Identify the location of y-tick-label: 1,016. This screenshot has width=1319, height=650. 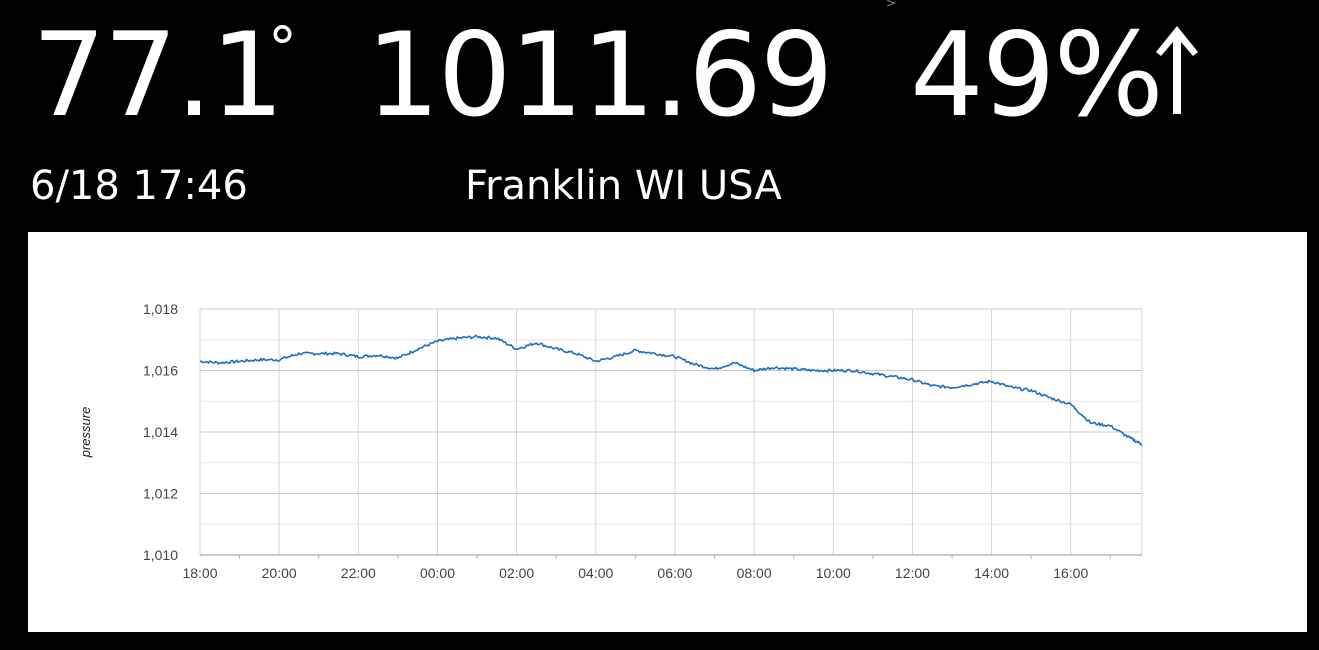
(160, 371).